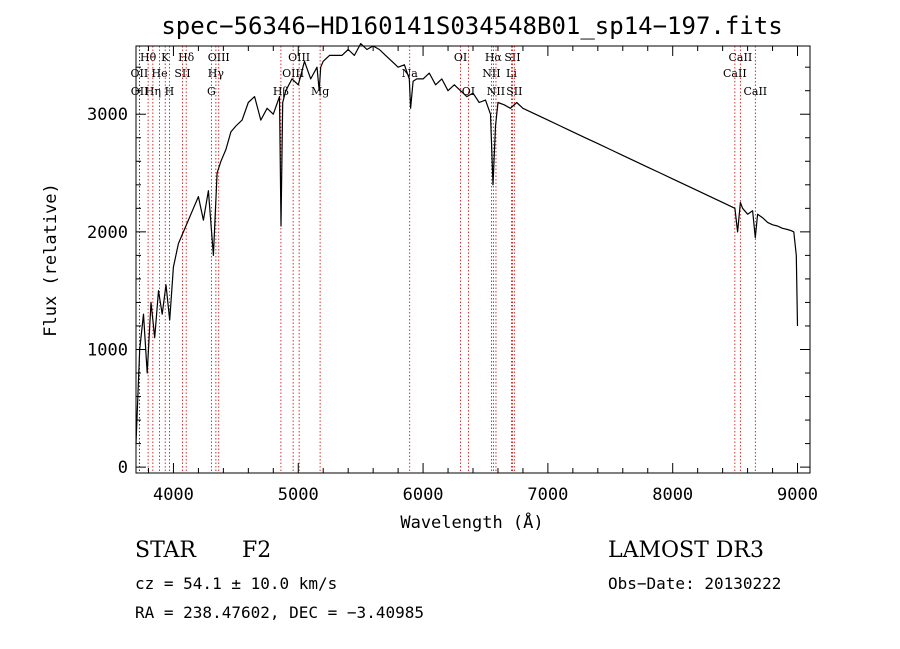 The width and height of the screenshot is (900, 649). What do you see at coordinates (51, 260) in the screenshot?
I see `y-axis-label: Flux (relative)` at bounding box center [51, 260].